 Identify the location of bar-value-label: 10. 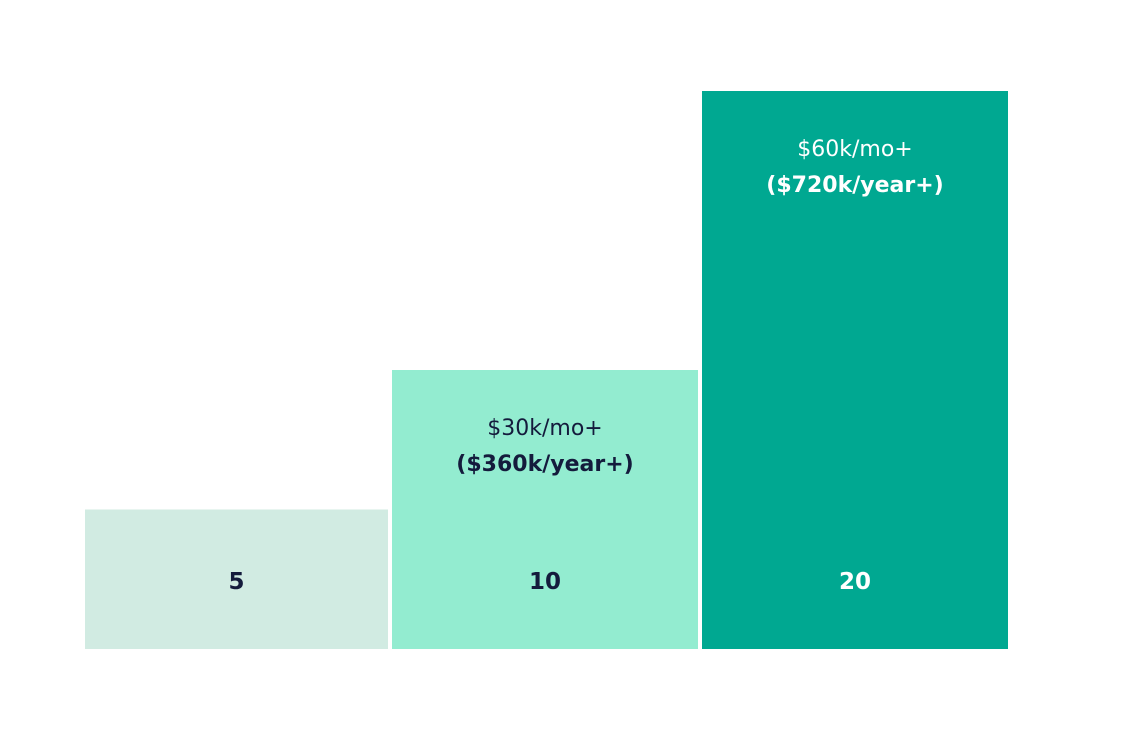
(545, 582).